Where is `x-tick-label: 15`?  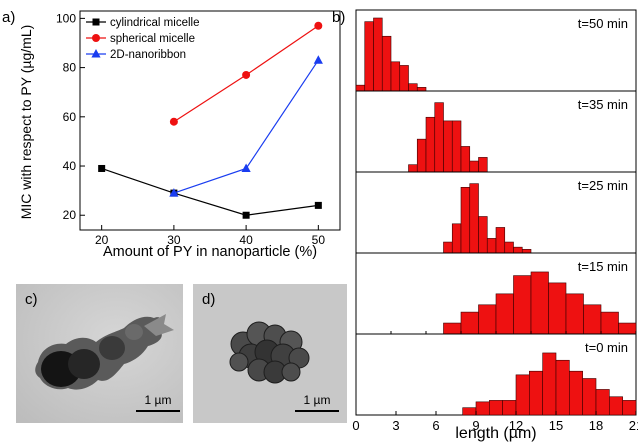
x-tick-label: 15 is located at coordinates (556, 425).